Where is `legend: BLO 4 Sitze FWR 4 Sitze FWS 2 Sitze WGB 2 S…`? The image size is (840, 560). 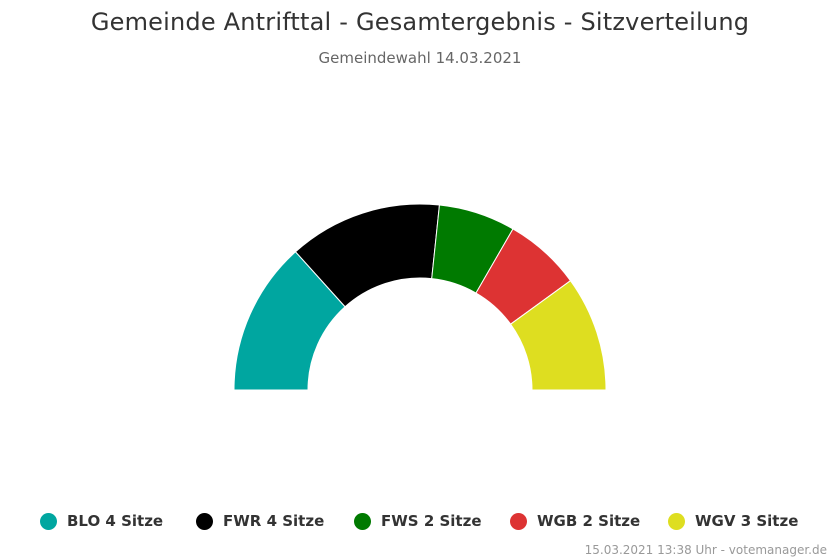
legend: BLO 4 Sitze FWR 4 Sitze FWS 2 Sitze WGB 2 S… is located at coordinates (420, 523).